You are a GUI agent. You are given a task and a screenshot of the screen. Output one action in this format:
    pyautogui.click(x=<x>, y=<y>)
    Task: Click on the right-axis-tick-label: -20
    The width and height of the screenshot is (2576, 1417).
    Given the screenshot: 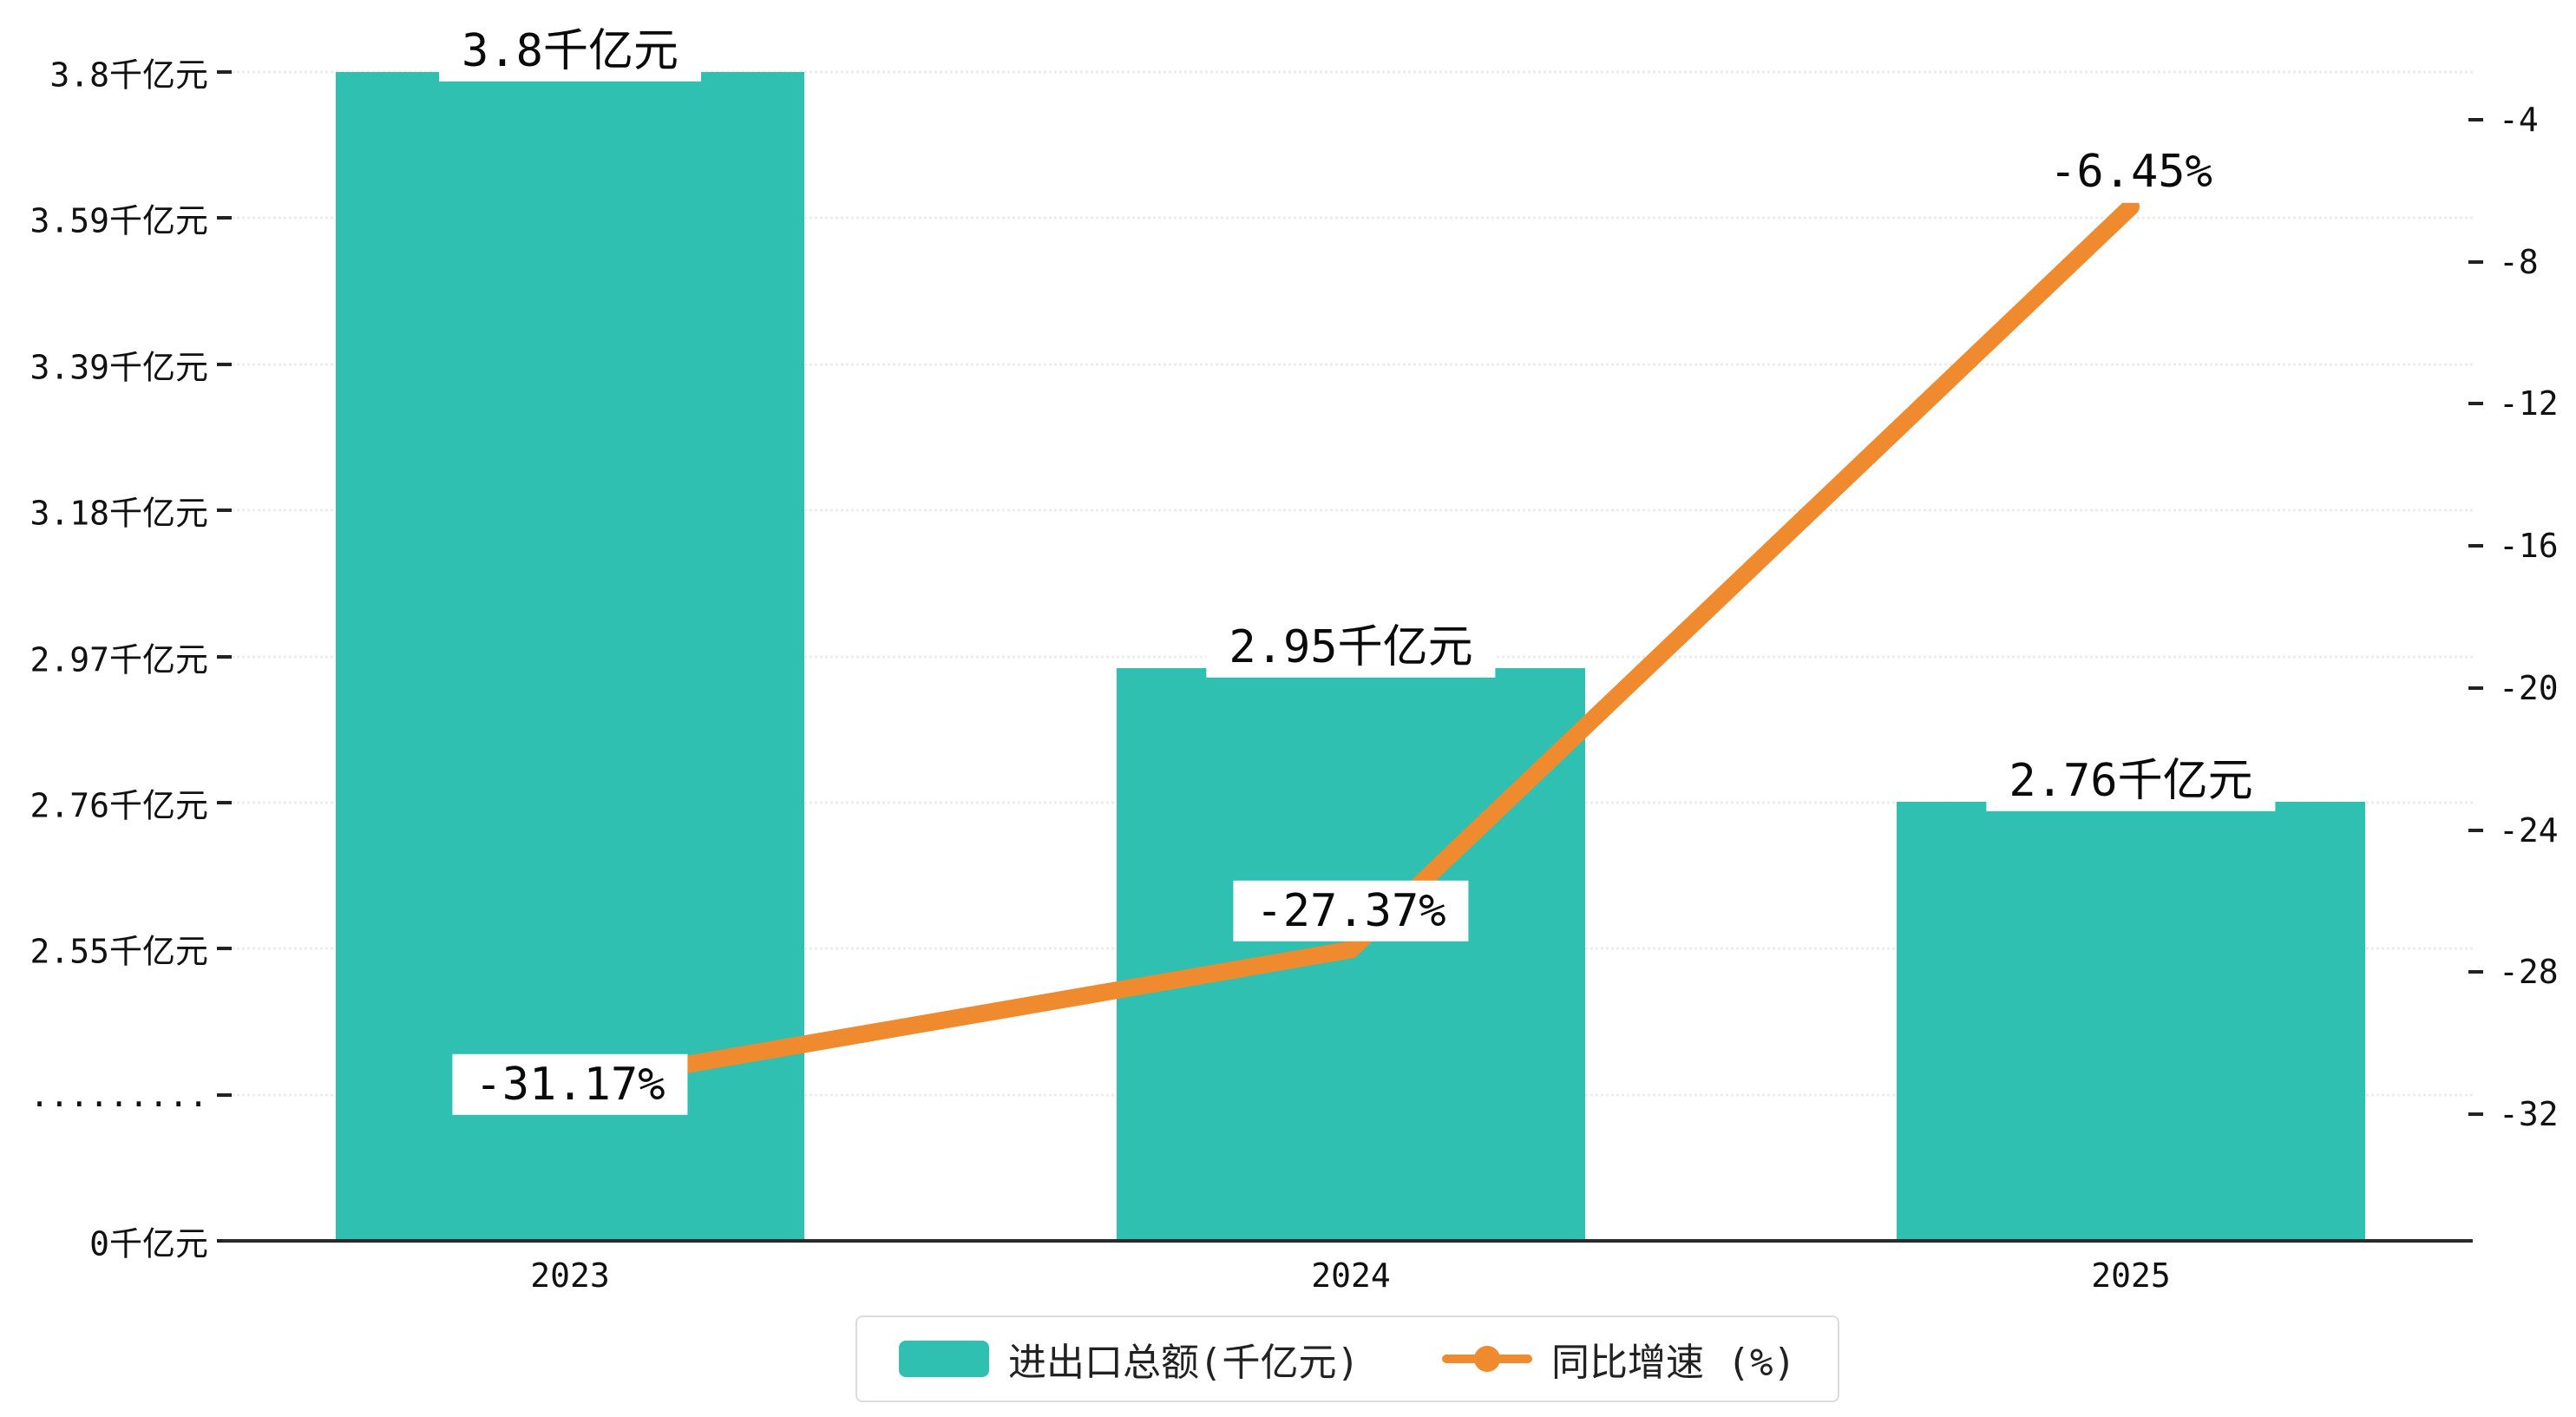 What is the action you would take?
    pyautogui.click(x=2529, y=687)
    